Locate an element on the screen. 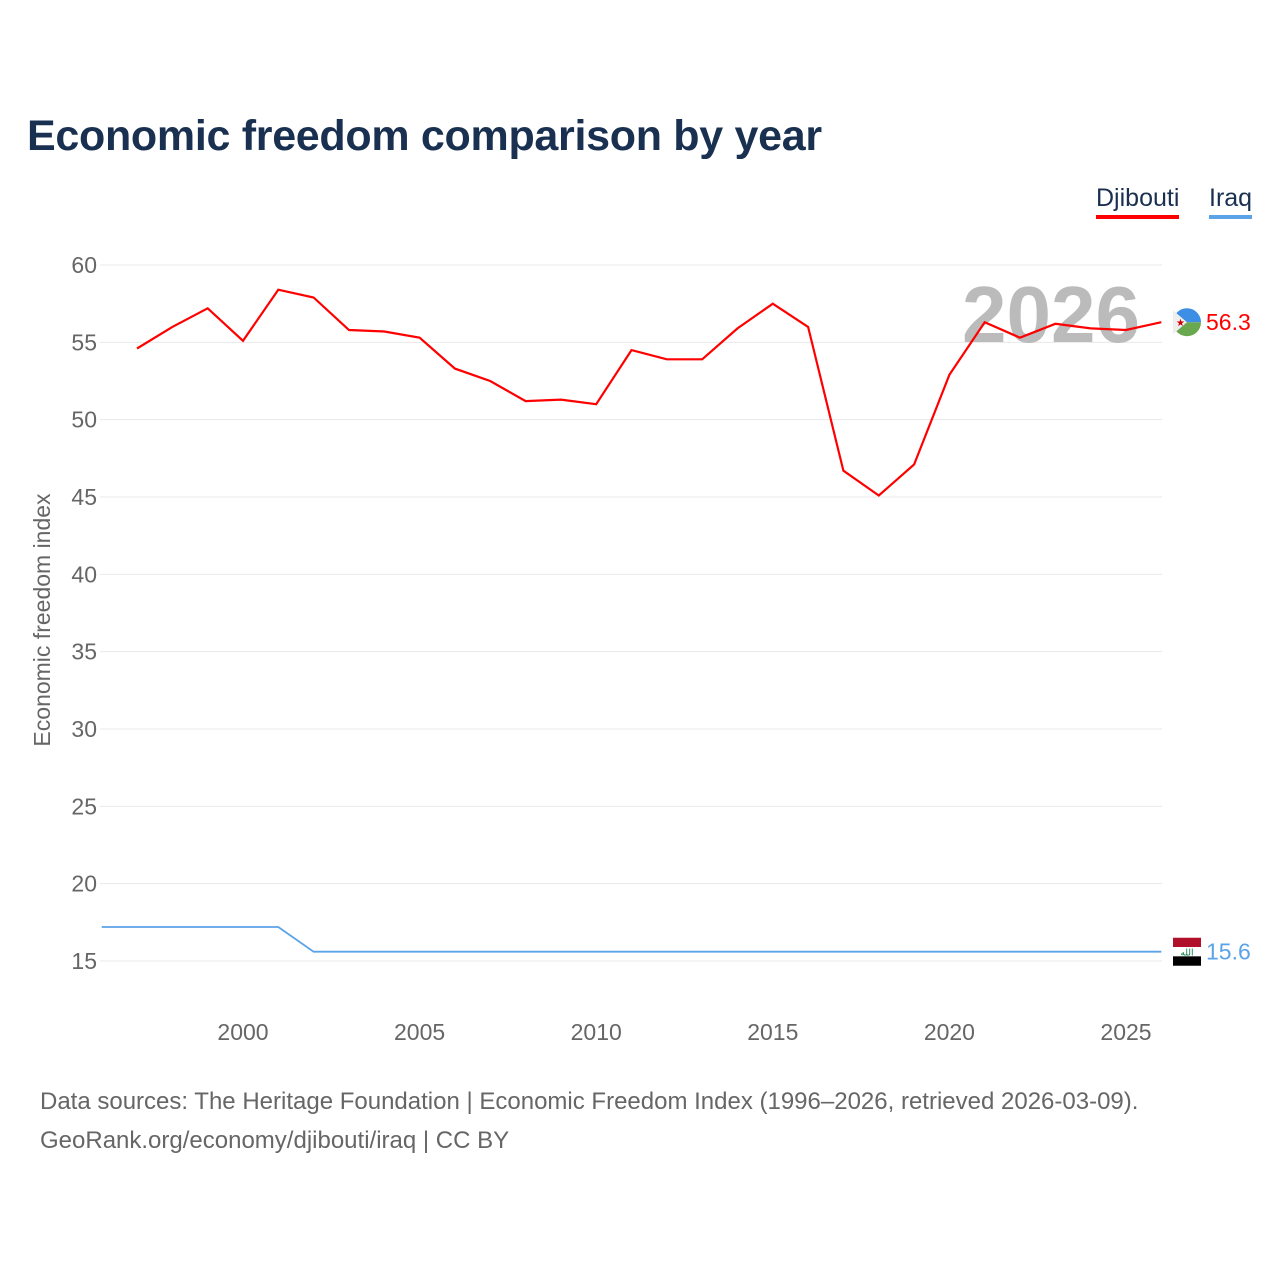 This screenshot has width=1280, height=1280. y-tick-label: 30 is located at coordinates (84, 729).